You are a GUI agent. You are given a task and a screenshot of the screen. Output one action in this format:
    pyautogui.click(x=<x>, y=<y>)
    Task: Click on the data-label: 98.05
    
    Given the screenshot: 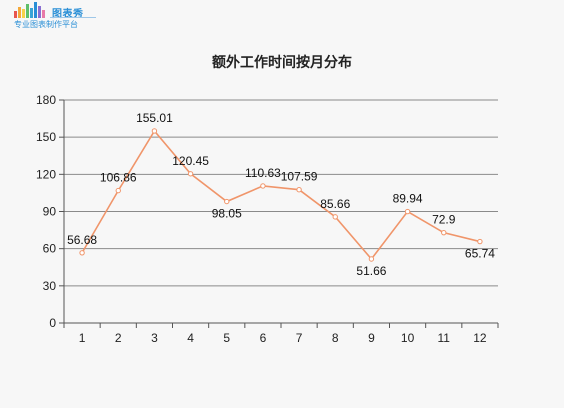 What is the action you would take?
    pyautogui.click(x=227, y=214)
    